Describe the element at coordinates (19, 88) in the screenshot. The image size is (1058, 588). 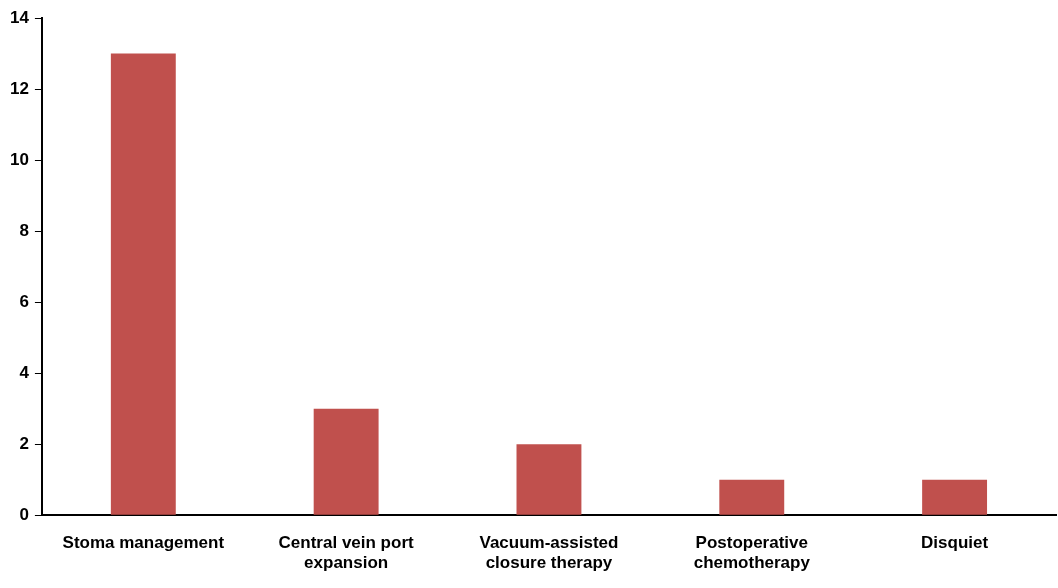
I see `y-tick-label: 12` at that location.